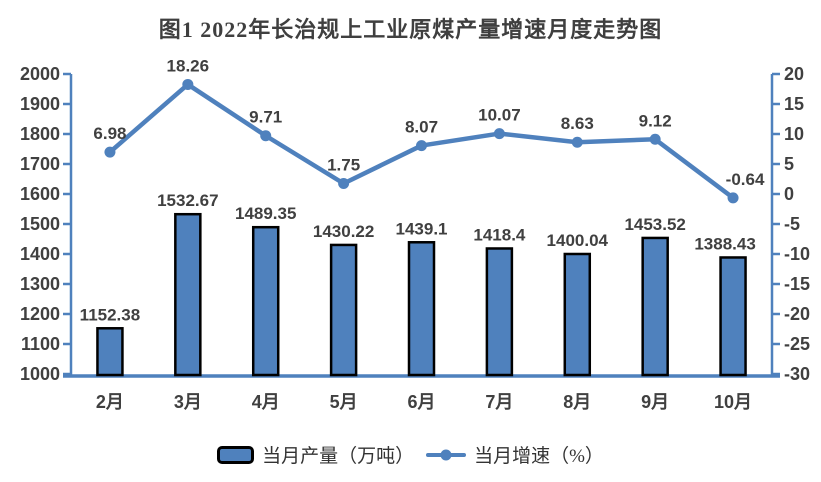  Describe the element at coordinates (266, 402) in the screenshot. I see `x-axis-category-label: 4月` at that location.